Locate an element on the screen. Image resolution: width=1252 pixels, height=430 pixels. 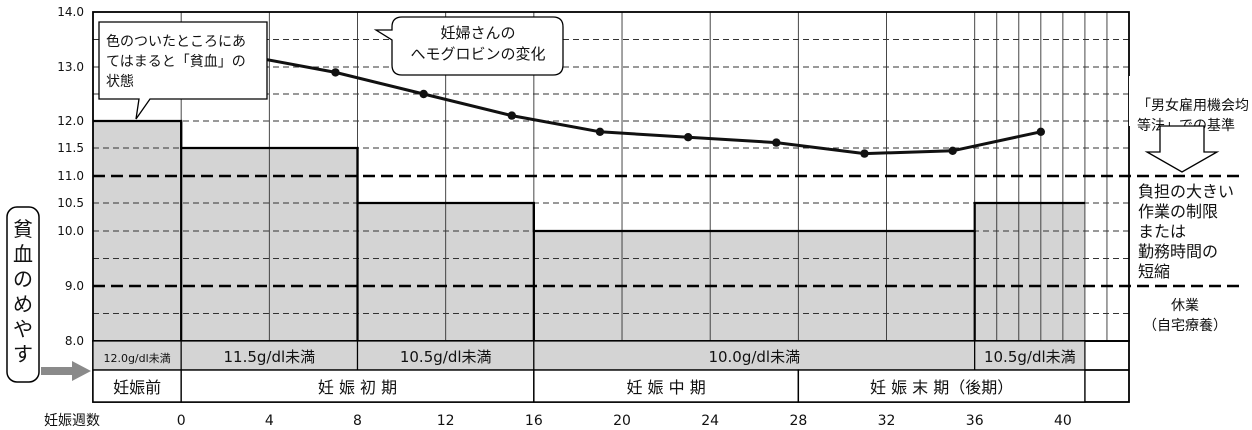
work-limit-text: または is located at coordinates (1162, 231).